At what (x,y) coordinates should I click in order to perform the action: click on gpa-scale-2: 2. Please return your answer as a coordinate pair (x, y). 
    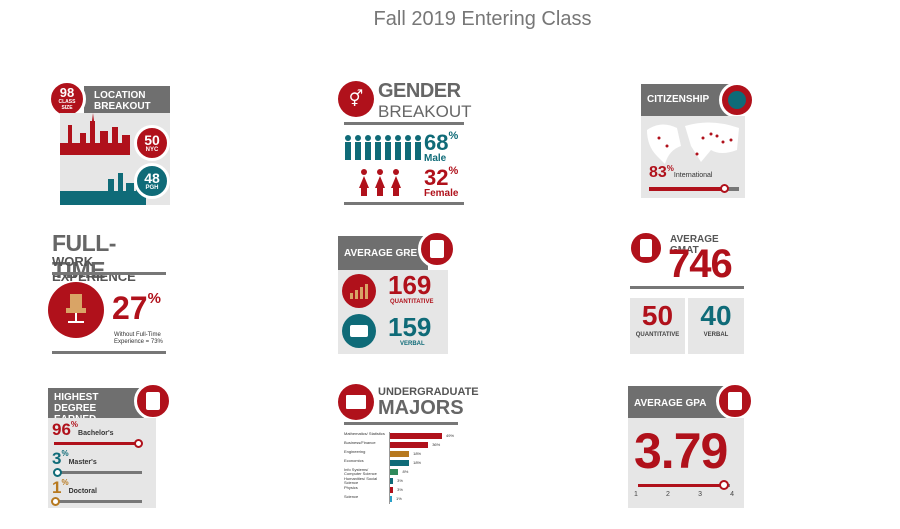
    Looking at the image, I should click on (668, 494).